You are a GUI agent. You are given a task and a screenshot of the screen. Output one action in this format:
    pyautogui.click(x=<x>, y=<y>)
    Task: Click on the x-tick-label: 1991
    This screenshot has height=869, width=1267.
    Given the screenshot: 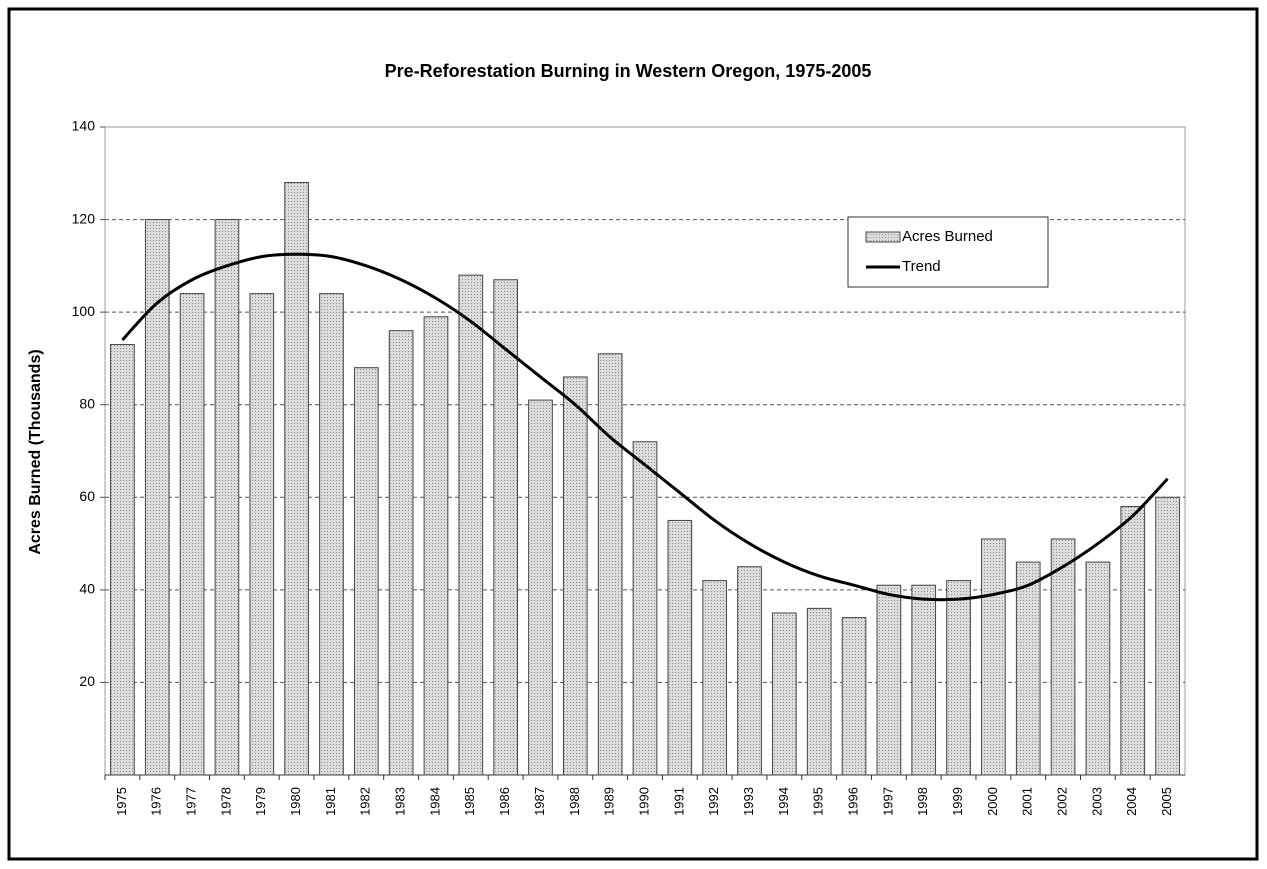 What is the action you would take?
    pyautogui.click(x=678, y=801)
    